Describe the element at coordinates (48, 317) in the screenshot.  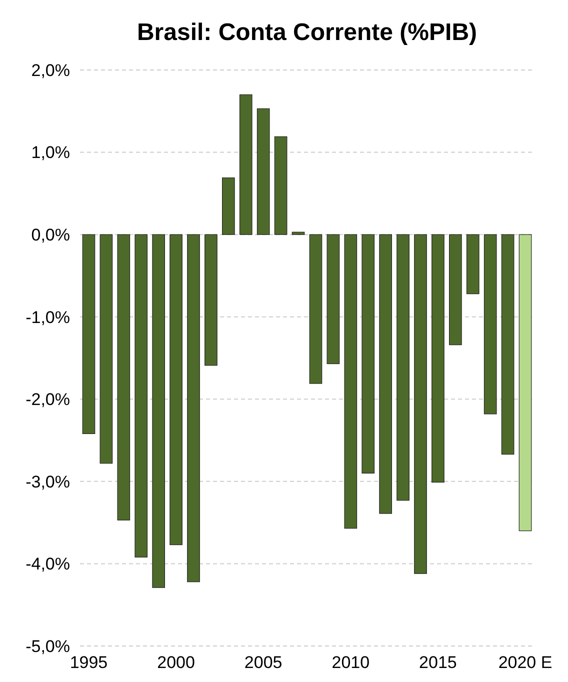
I see `y-tick-label: -1,0%` at that location.